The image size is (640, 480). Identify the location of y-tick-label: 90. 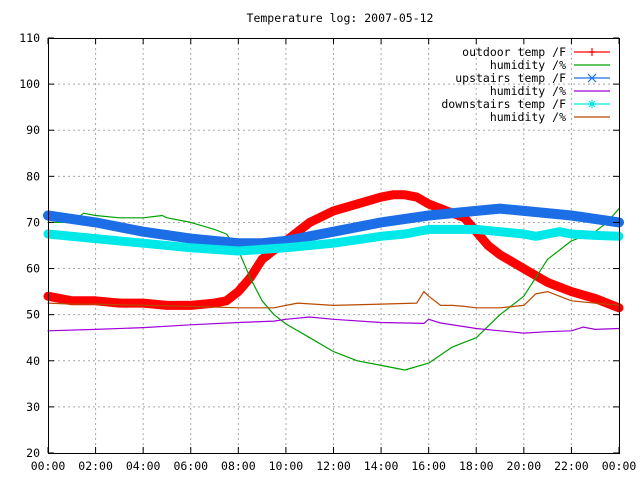
(33, 130).